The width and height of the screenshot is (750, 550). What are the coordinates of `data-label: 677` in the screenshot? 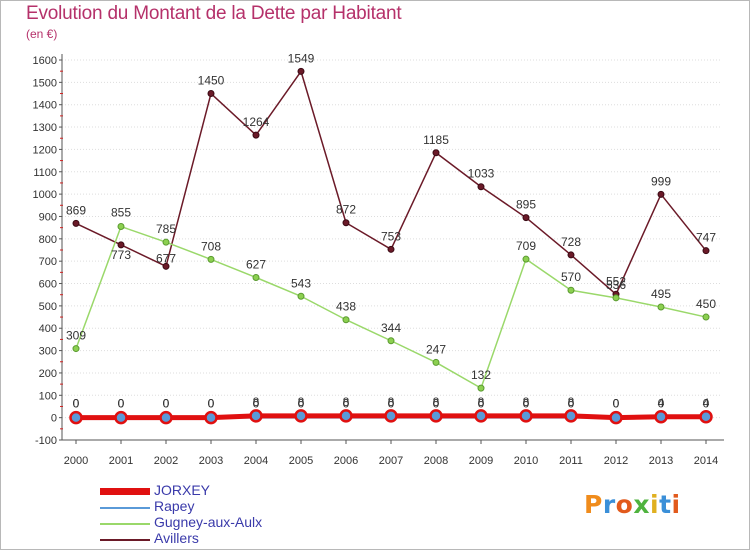 It's located at (166, 258).